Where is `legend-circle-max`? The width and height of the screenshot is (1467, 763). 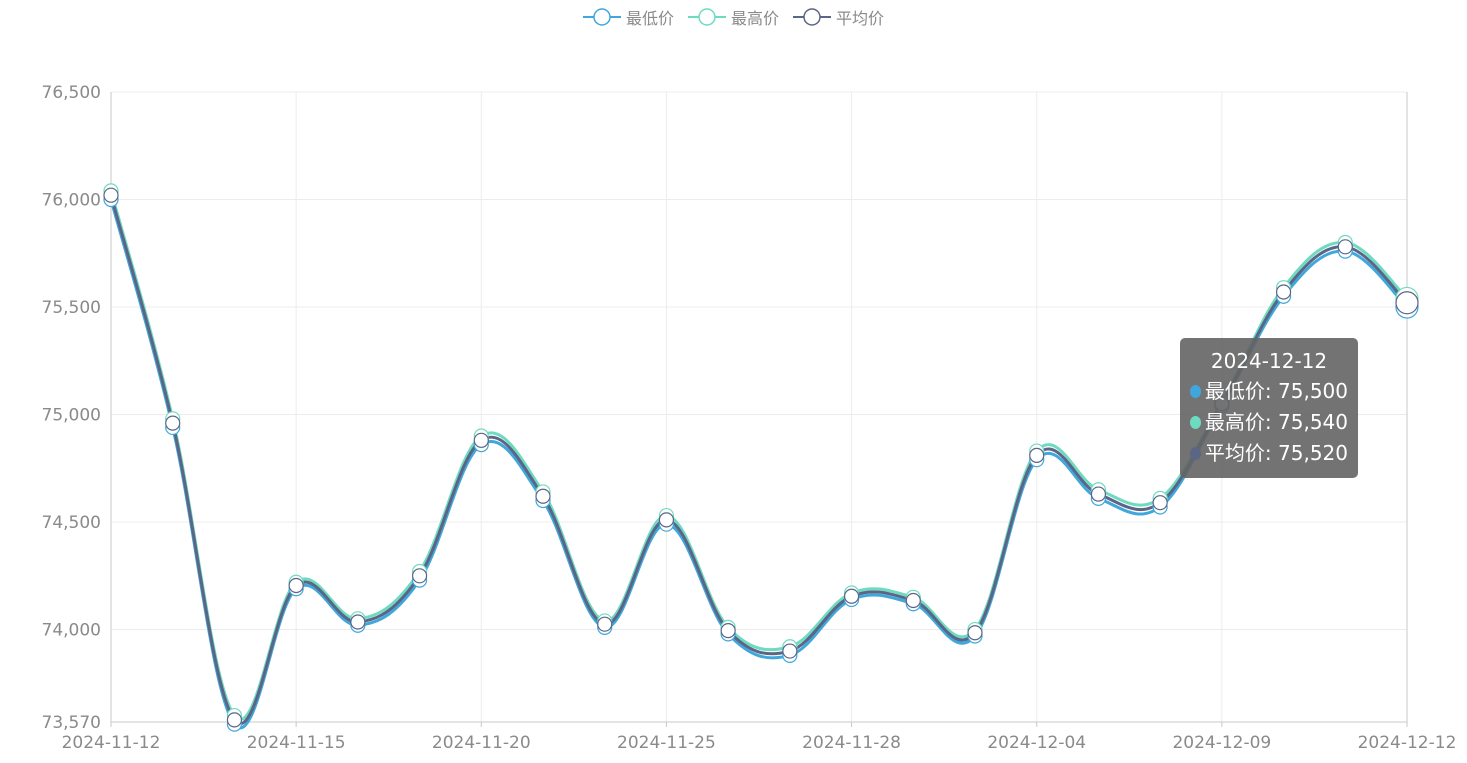
legend-circle-max is located at coordinates (707, 17).